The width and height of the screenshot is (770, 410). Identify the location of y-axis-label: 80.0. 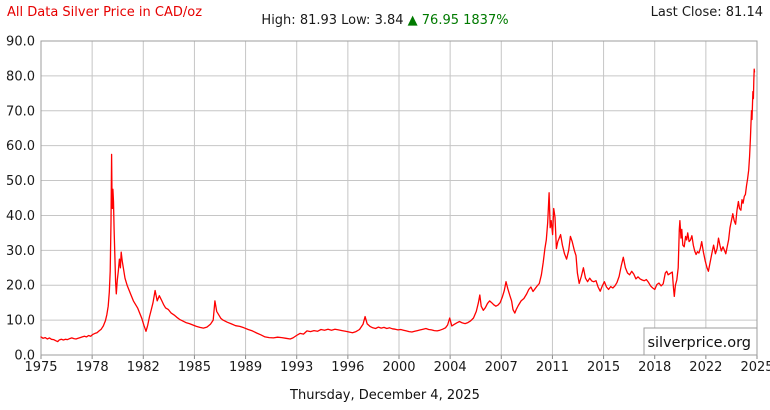
(20, 76).